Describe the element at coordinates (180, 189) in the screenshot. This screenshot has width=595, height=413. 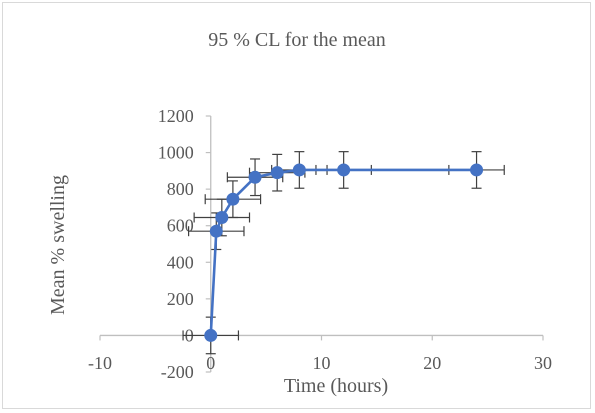
I see `y-tick-label: 800` at that location.